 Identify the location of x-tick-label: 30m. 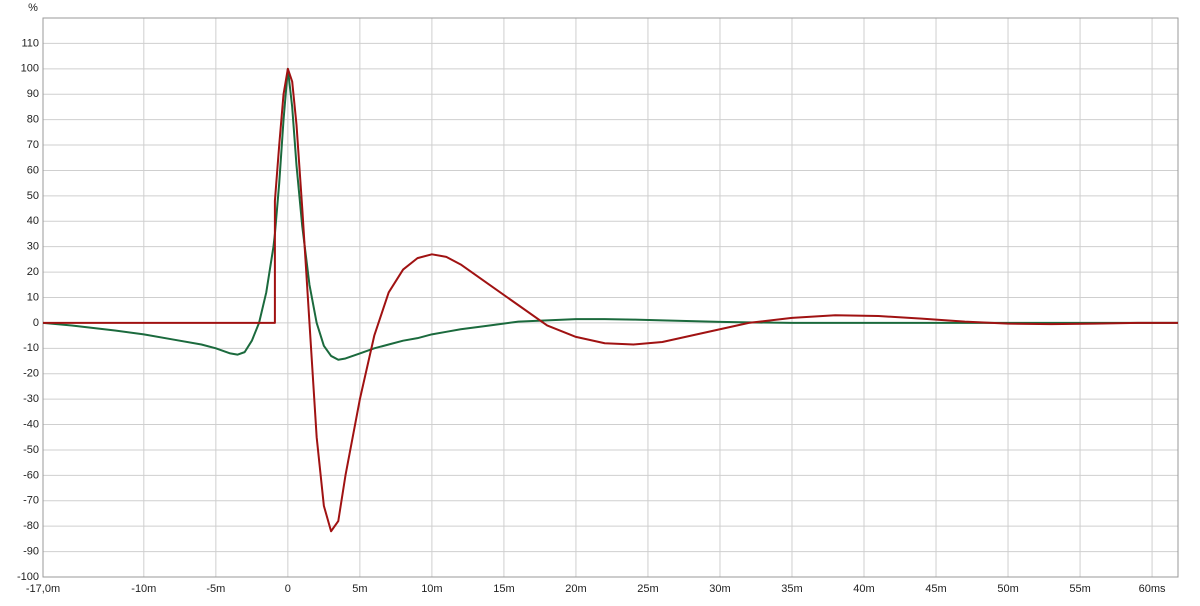
(719, 589).